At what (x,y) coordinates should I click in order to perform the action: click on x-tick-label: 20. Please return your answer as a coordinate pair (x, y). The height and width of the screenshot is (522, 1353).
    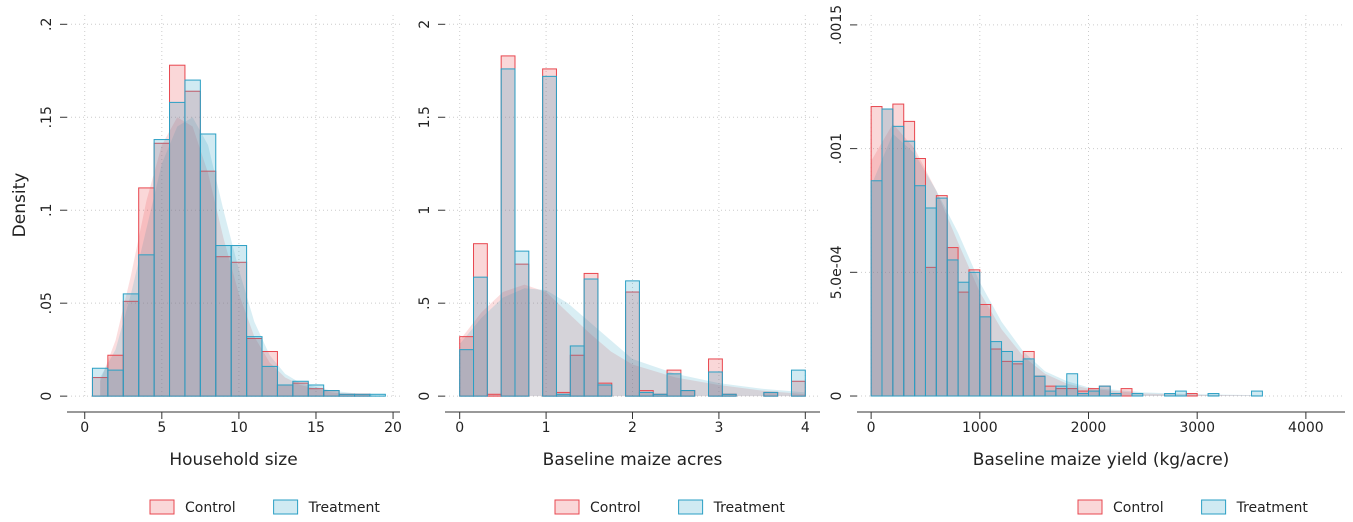
    Looking at the image, I should click on (393, 428).